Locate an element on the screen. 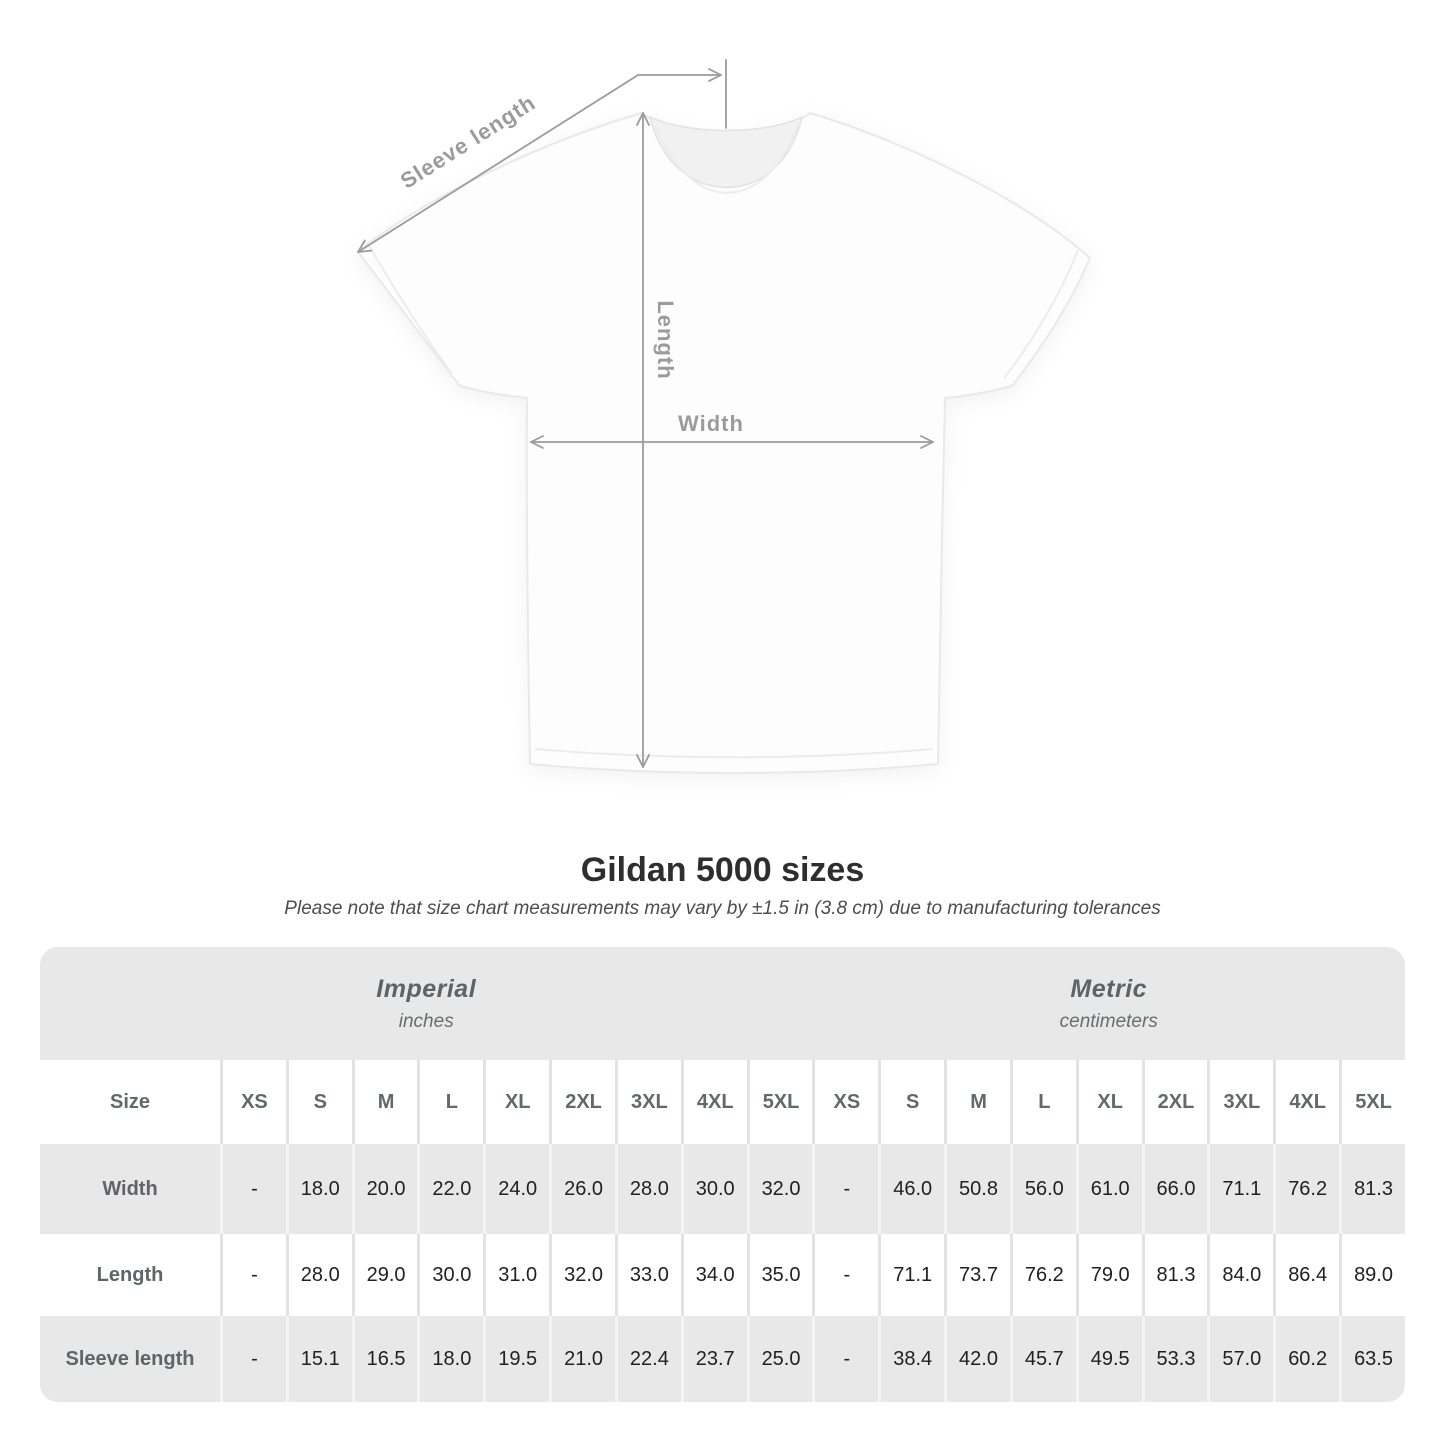 The height and width of the screenshot is (1445, 1445). unit-header-row: Imperial inches Metric centimeters is located at coordinates (722, 1003).